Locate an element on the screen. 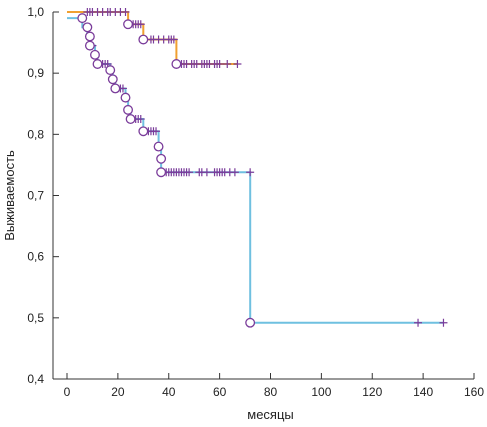 The width and height of the screenshot is (487, 427). x-tick-label: 40 is located at coordinates (169, 392).